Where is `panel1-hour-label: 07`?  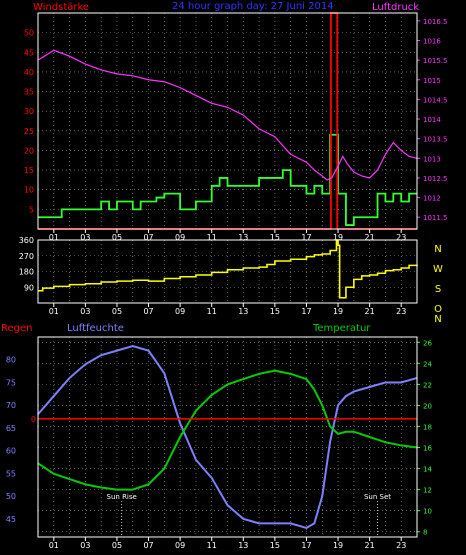
panel1-hour-label: 07 is located at coordinates (148, 237).